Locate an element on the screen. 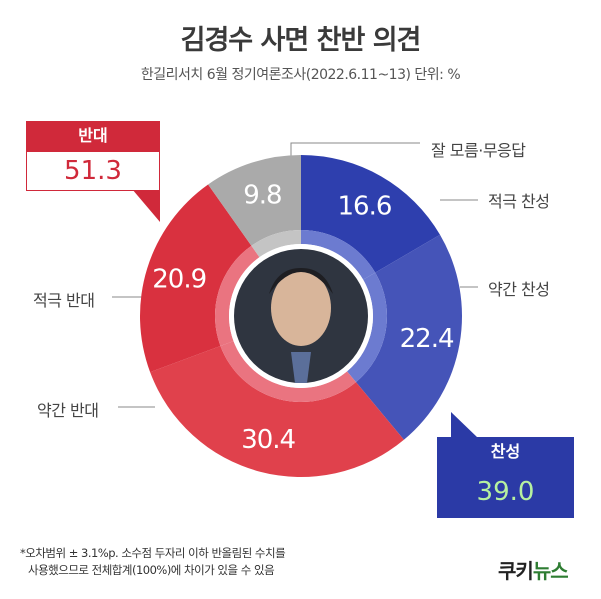 This screenshot has height=599, width=601. slice-weak-support is located at coordinates (408, 337).